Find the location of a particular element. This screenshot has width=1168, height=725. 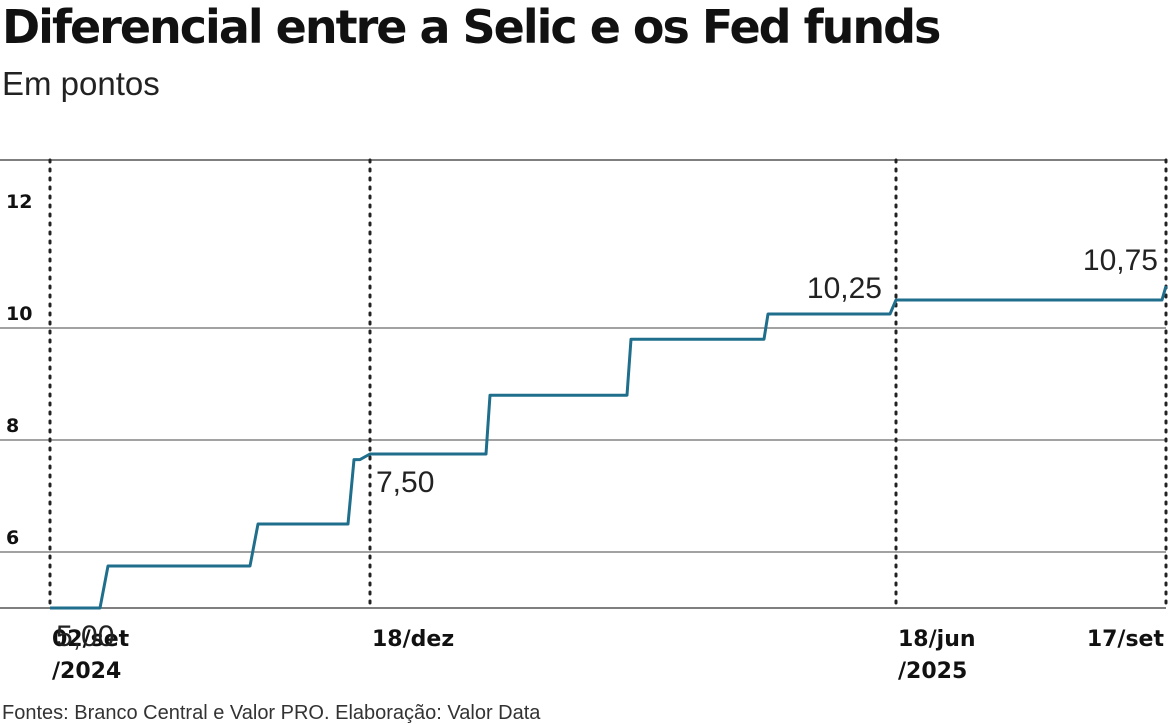

y-tick-label: 6 is located at coordinates (12, 538).